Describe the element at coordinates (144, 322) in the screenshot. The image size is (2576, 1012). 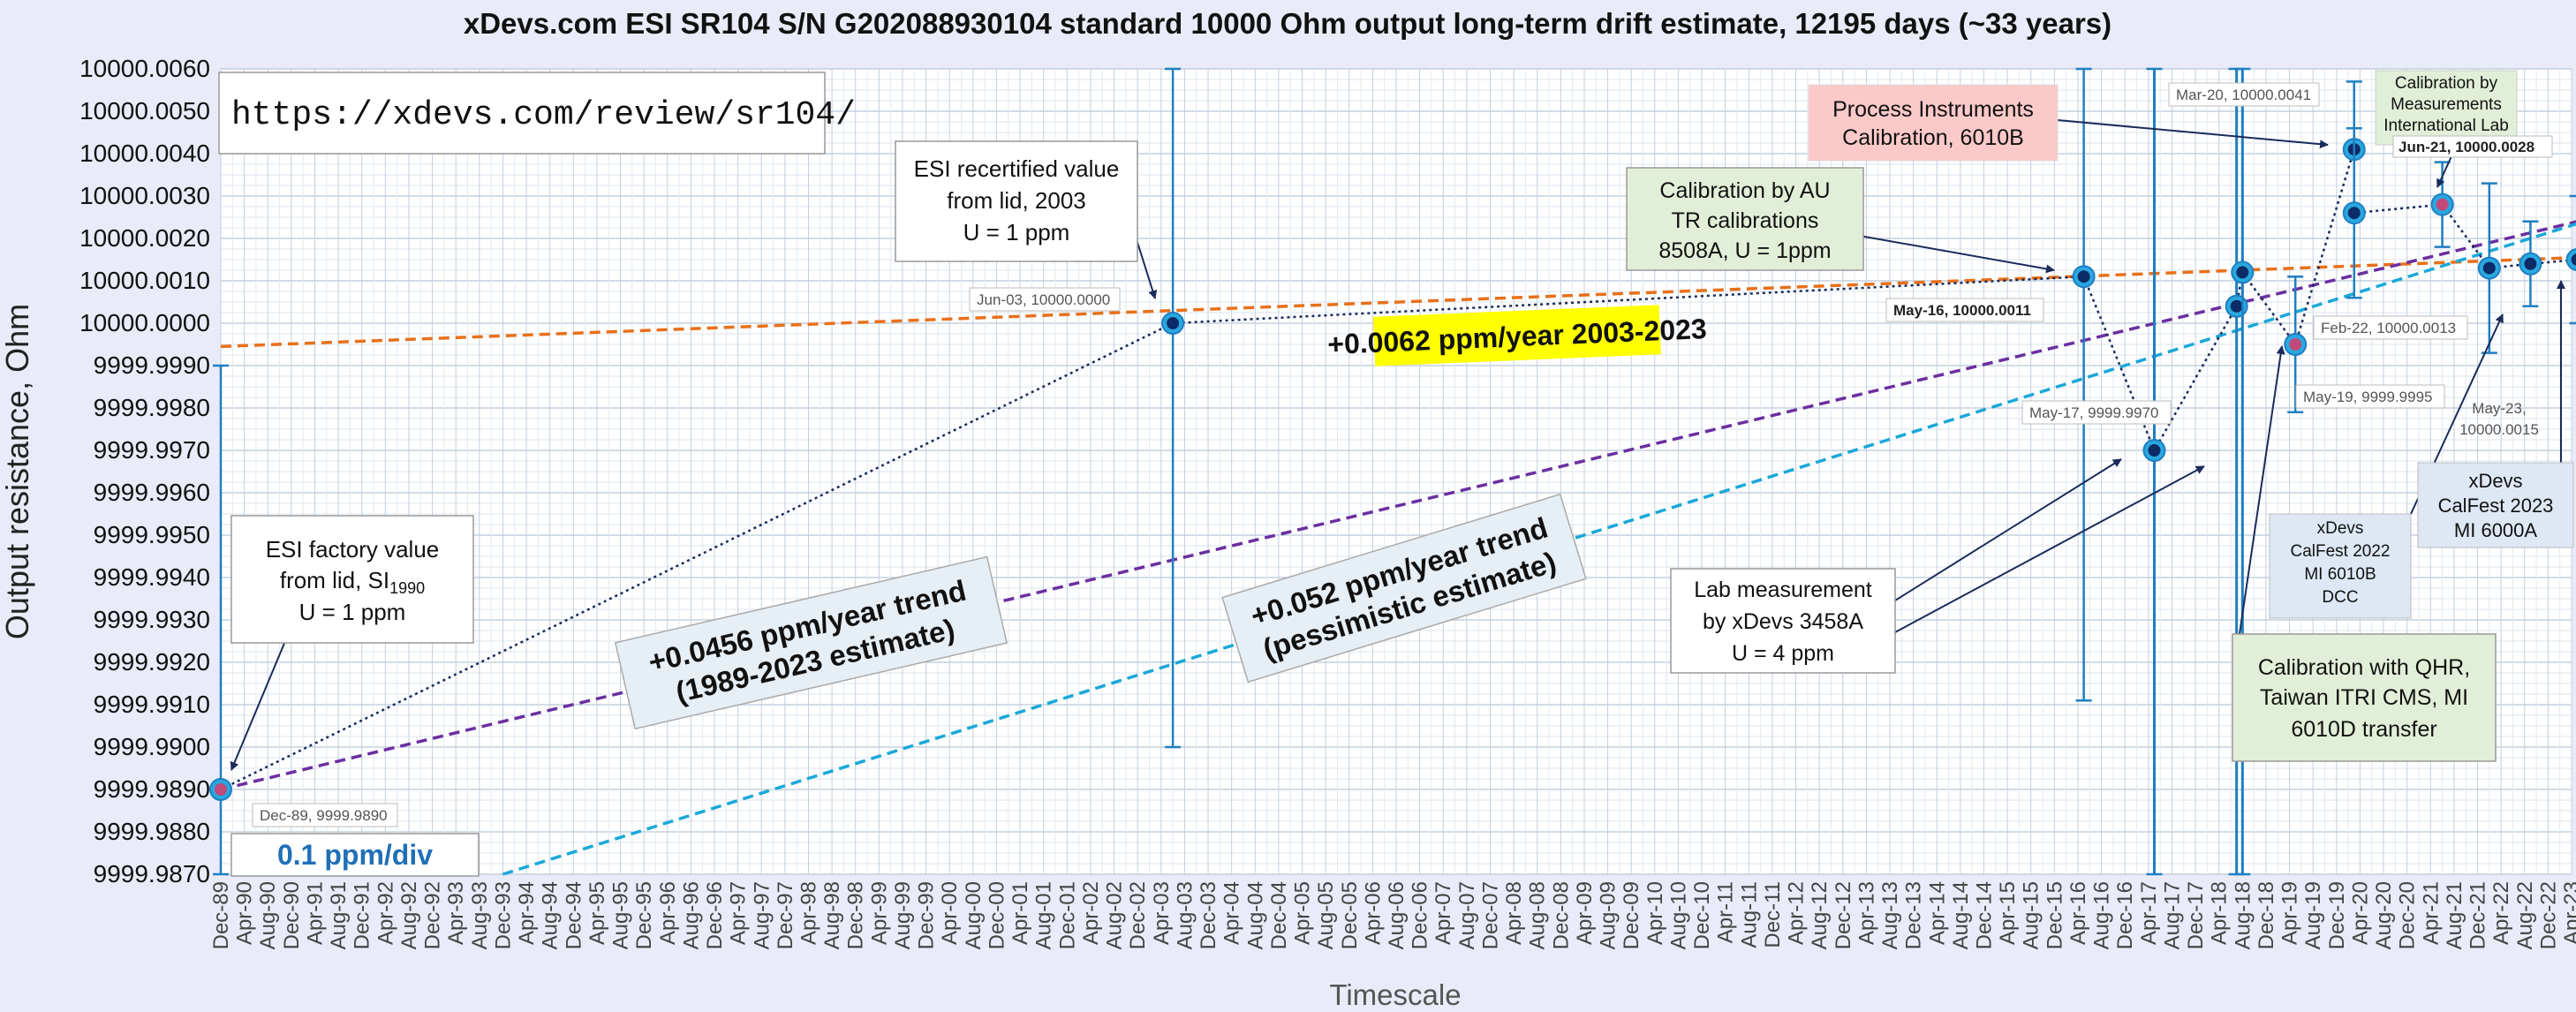
I see `y-tick-label: 10000.0000` at that location.